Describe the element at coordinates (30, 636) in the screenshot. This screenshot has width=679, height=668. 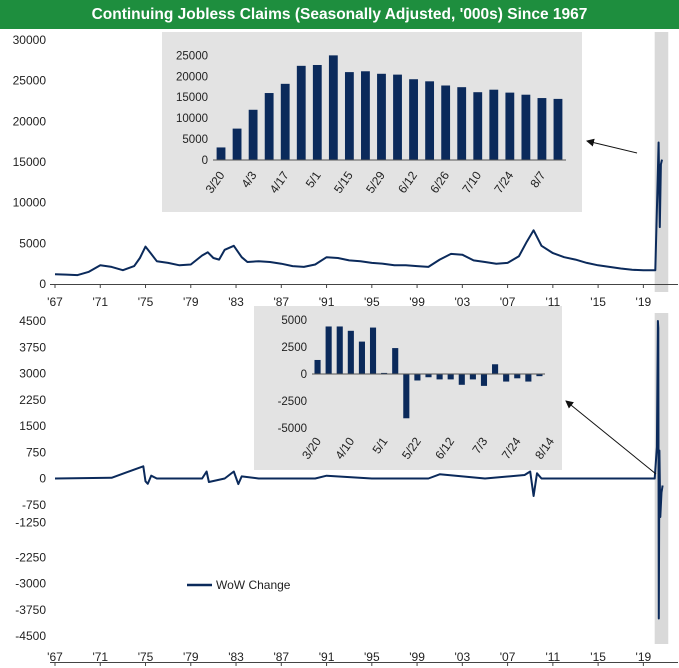
I see `y-tick-label: -4500` at that location.